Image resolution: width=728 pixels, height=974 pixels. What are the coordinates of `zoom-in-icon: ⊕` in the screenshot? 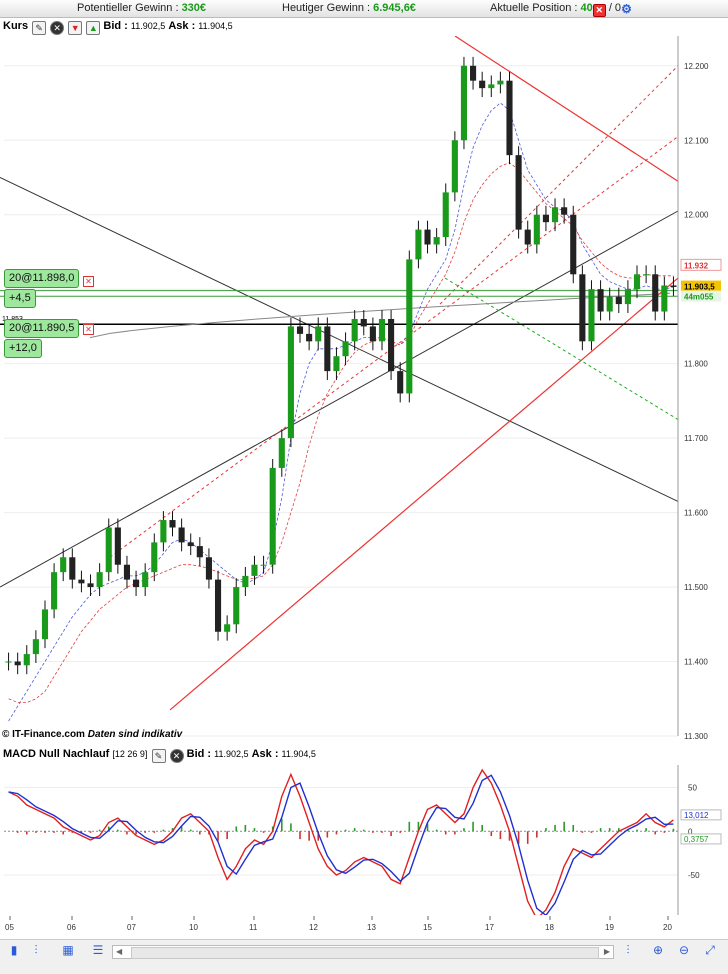 It's located at (658, 950).